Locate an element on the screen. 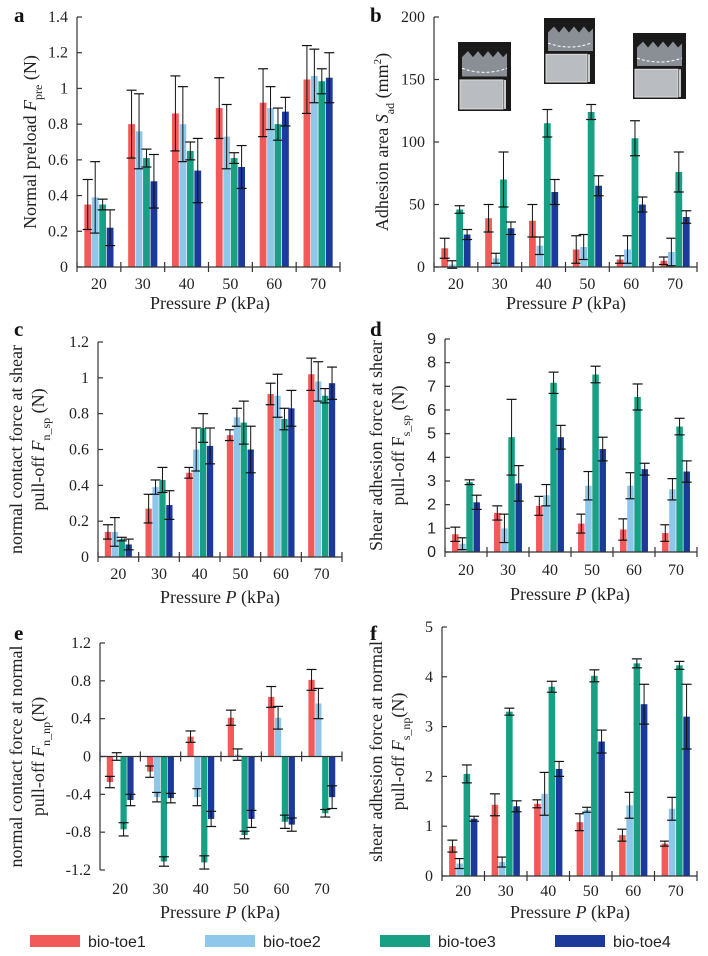  y-axis-label: Shear adhesion force at shear is located at coordinates (376, 445).